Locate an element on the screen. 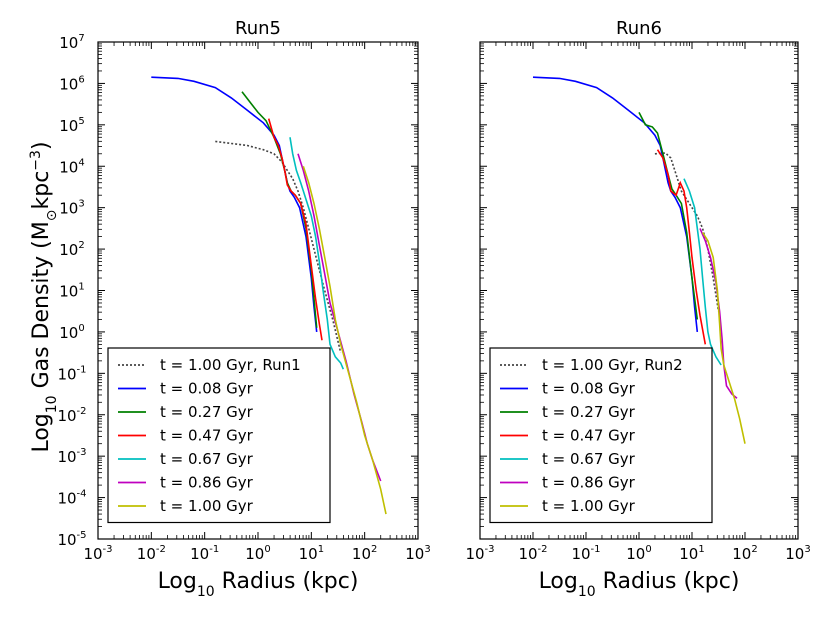 The image size is (830, 623). y-tick-label: 10⁻⁵ is located at coordinates (71, 539).